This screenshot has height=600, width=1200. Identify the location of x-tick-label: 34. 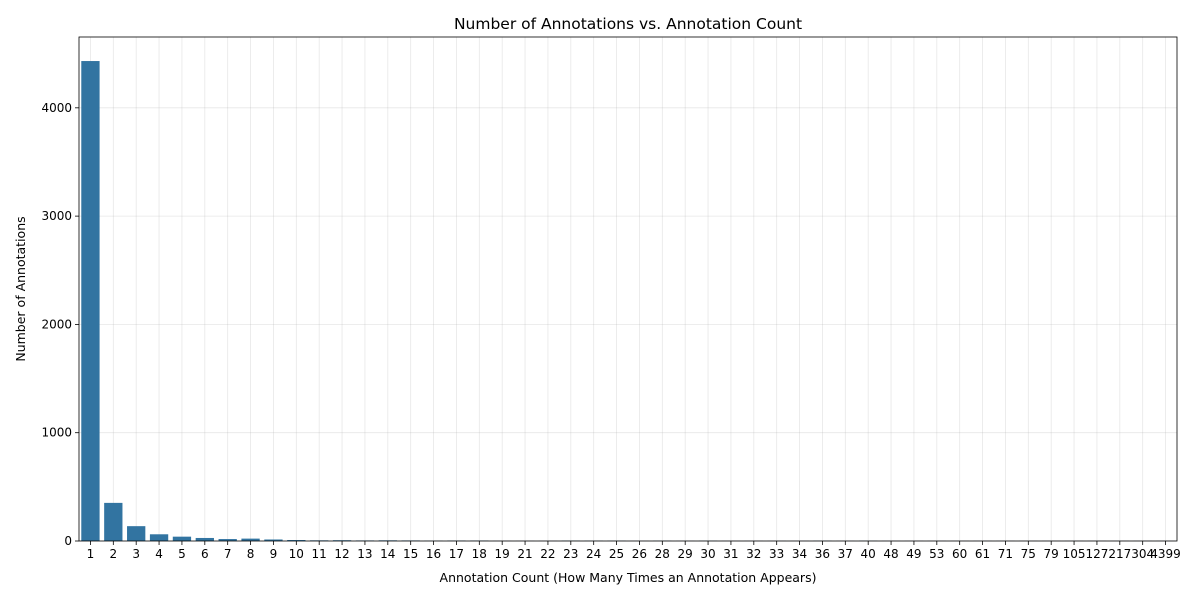
(799, 554).